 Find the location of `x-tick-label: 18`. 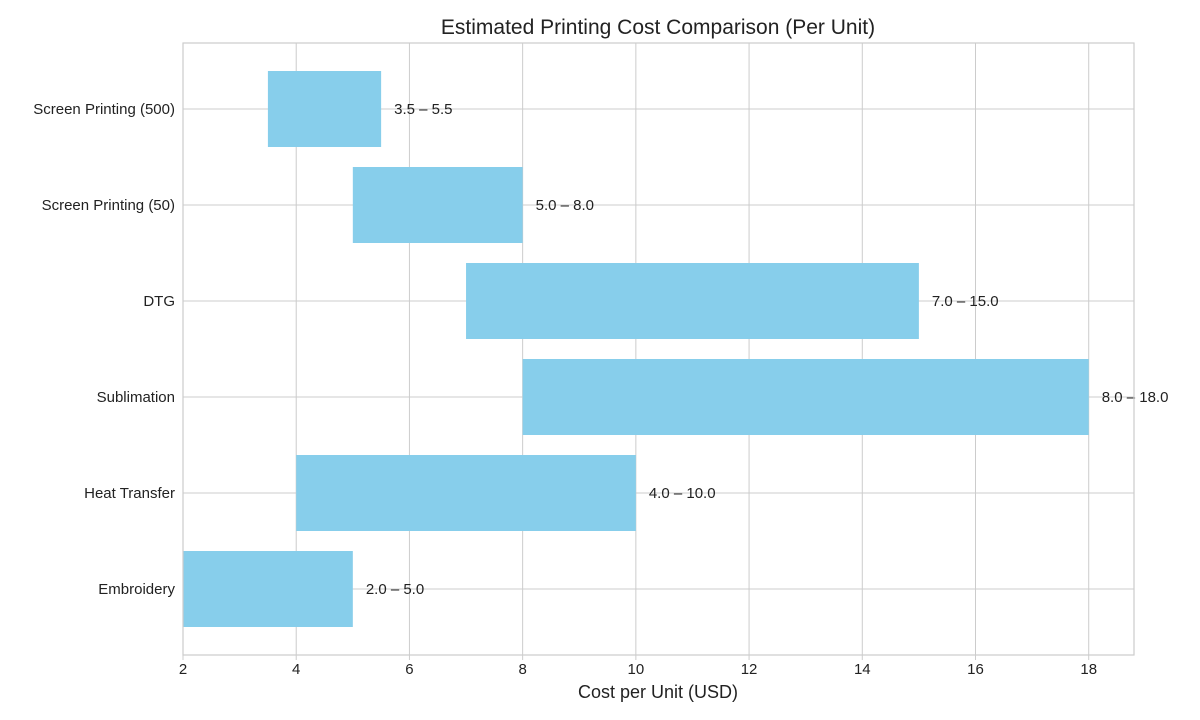

x-tick-label: 18 is located at coordinates (1088, 669).